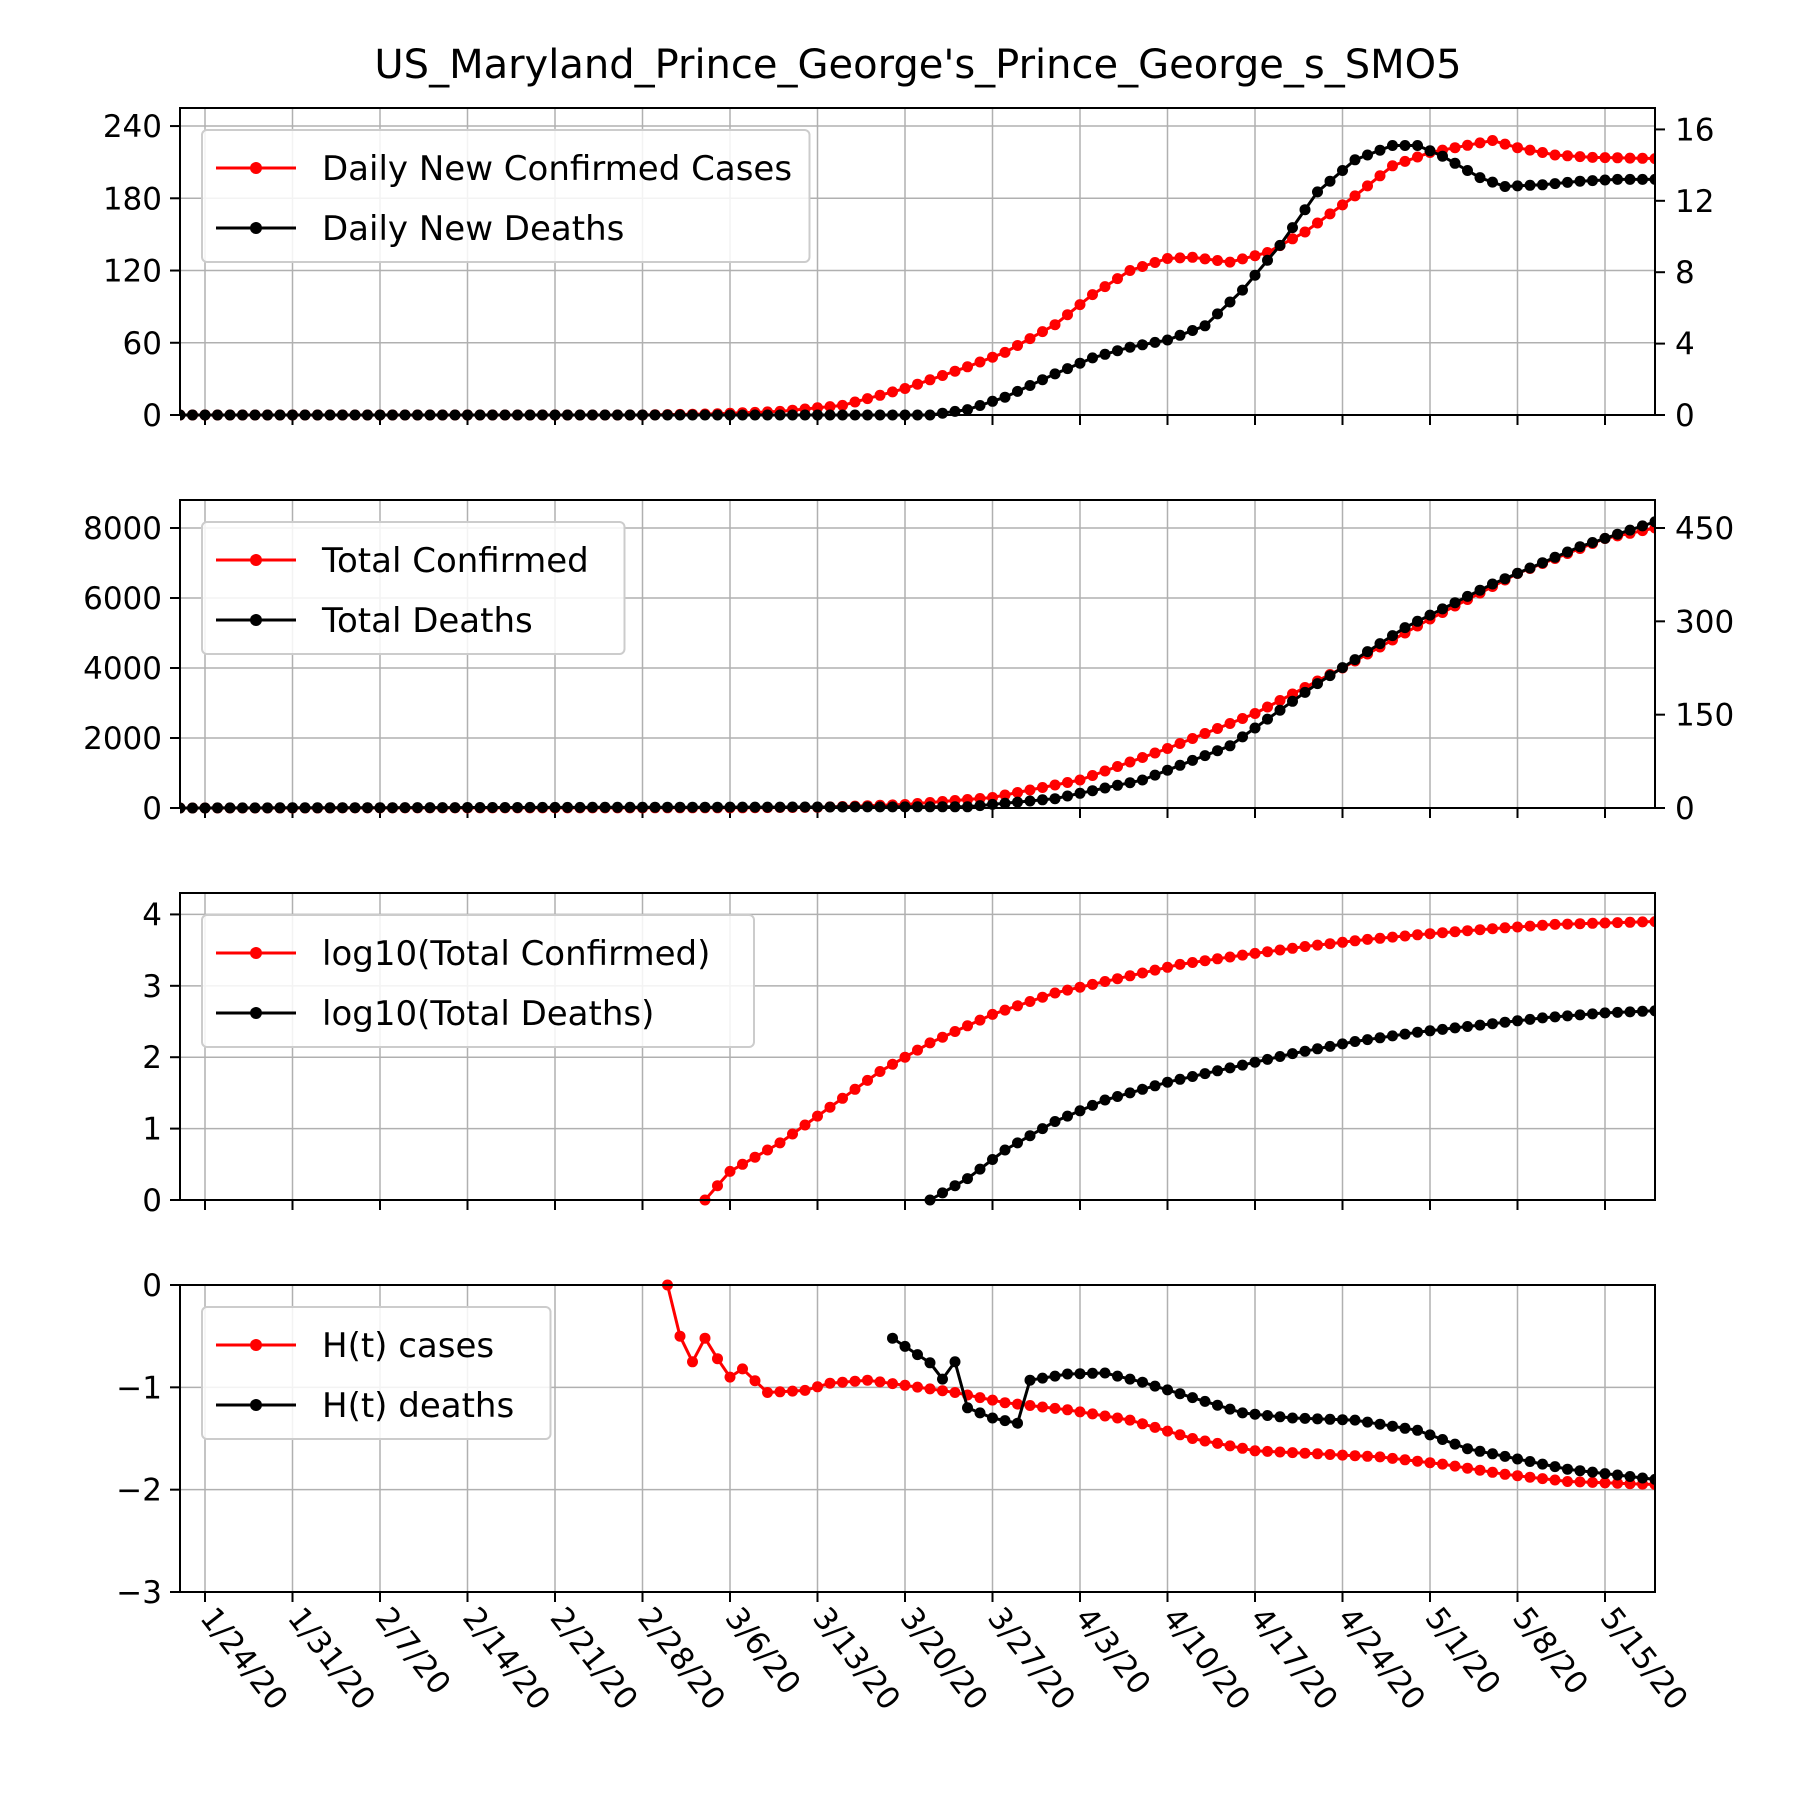 Image resolution: width=1800 pixels, height=1804 pixels. What do you see at coordinates (1381, 1659) in the screenshot?
I see `x-tick-label: 4/24/20` at bounding box center [1381, 1659].